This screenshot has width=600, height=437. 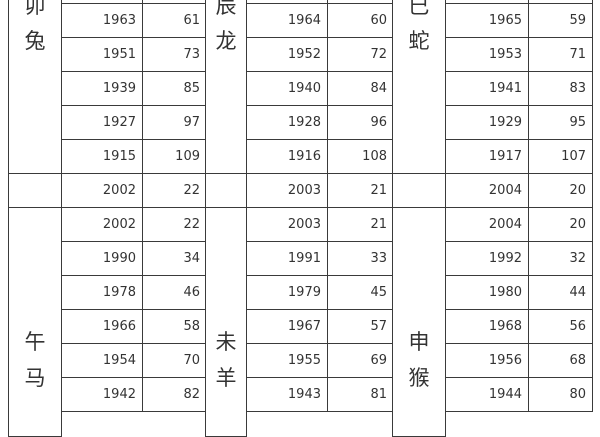 What do you see at coordinates (287, 360) in the screenshot?
I see `year-cell: 1955` at bounding box center [287, 360].